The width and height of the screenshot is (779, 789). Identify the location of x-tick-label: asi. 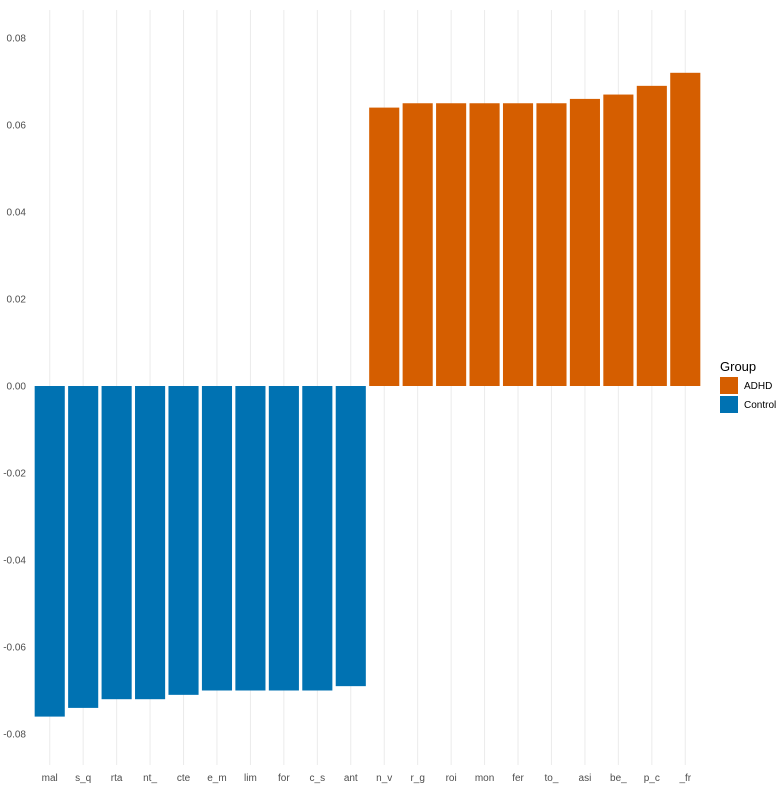
(585, 778).